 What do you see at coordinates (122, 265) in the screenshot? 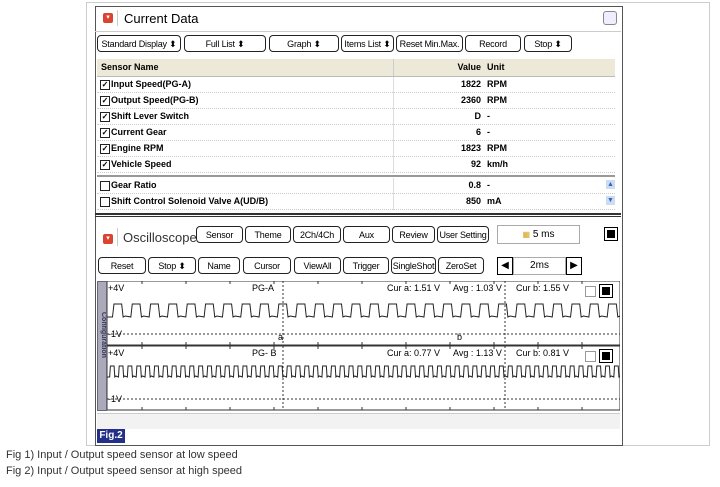
I see `reset-button: Reset` at bounding box center [122, 265].